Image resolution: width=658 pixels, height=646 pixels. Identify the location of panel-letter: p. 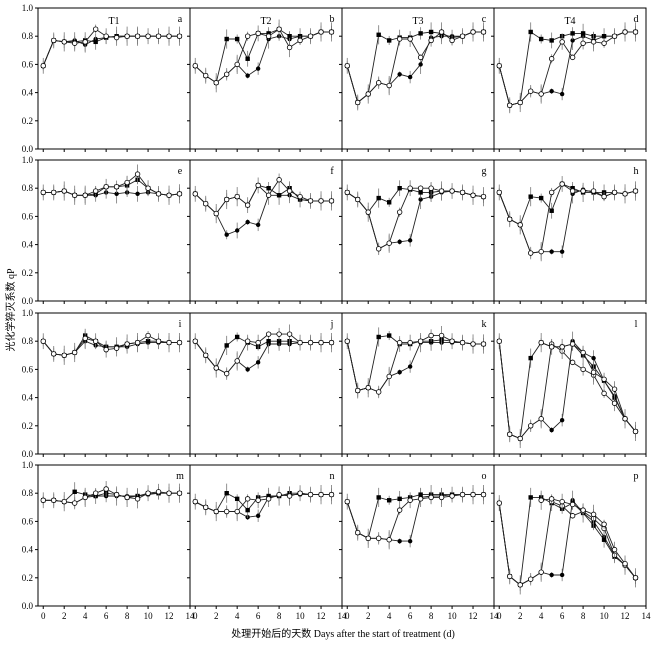
(636, 476).